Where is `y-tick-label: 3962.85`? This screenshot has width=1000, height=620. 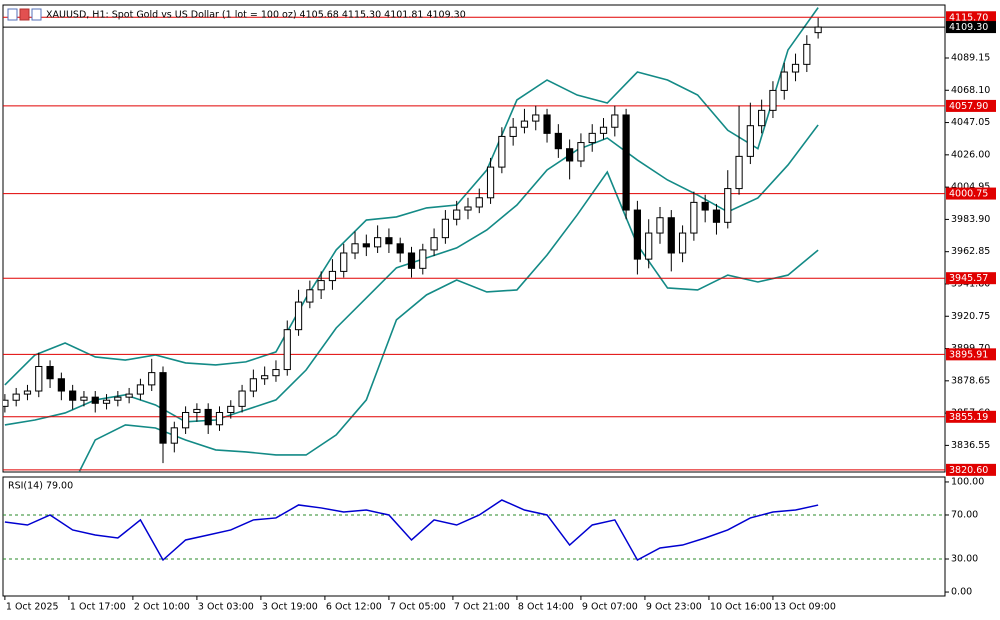 y-tick-label: 3962.85 is located at coordinates (970, 251).